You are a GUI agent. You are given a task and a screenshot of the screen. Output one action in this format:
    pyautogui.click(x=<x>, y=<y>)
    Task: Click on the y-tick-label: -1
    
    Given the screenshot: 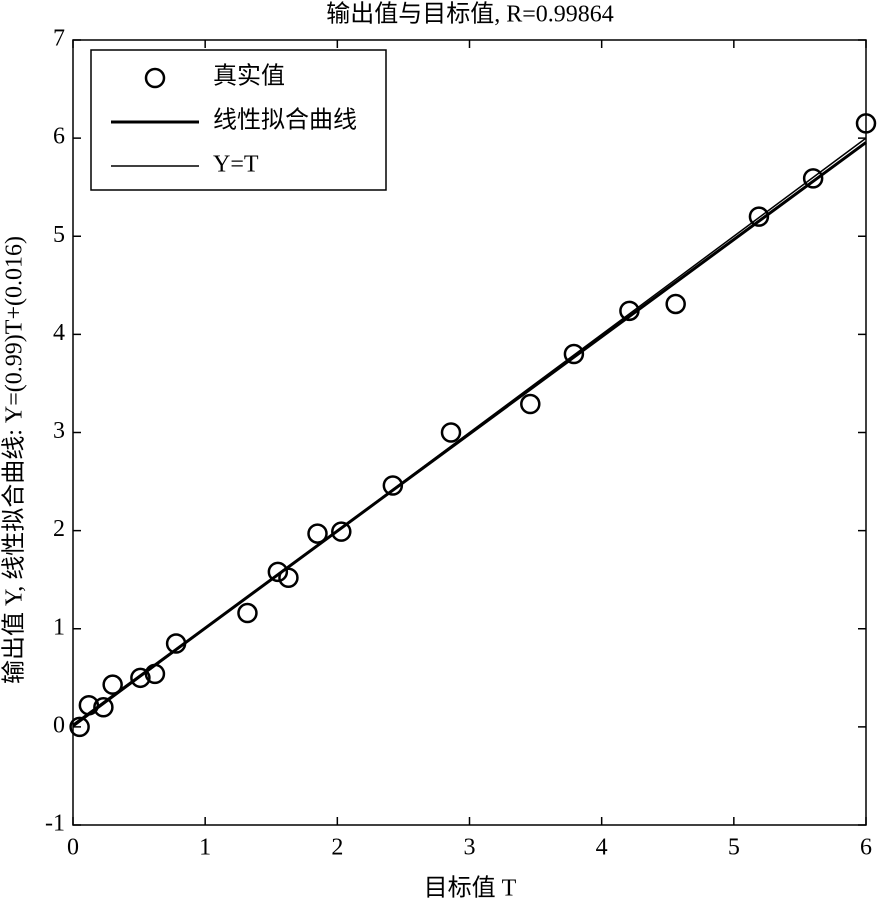 What is the action you would take?
    pyautogui.click(x=55, y=824)
    